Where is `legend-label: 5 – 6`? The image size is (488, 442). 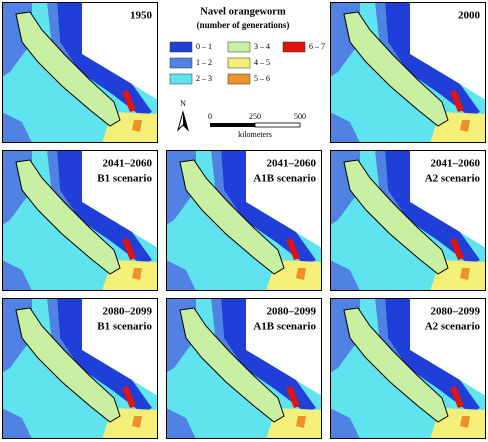 legend-label: 5 – 6 is located at coordinates (262, 78).